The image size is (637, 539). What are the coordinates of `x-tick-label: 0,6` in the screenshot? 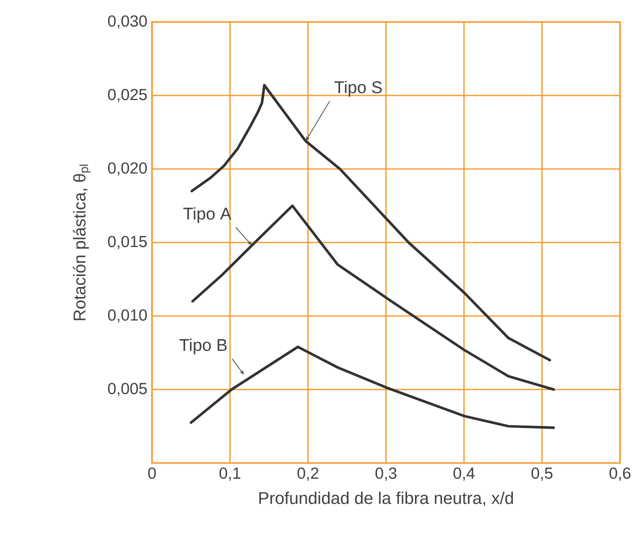 It's located at (620, 474).